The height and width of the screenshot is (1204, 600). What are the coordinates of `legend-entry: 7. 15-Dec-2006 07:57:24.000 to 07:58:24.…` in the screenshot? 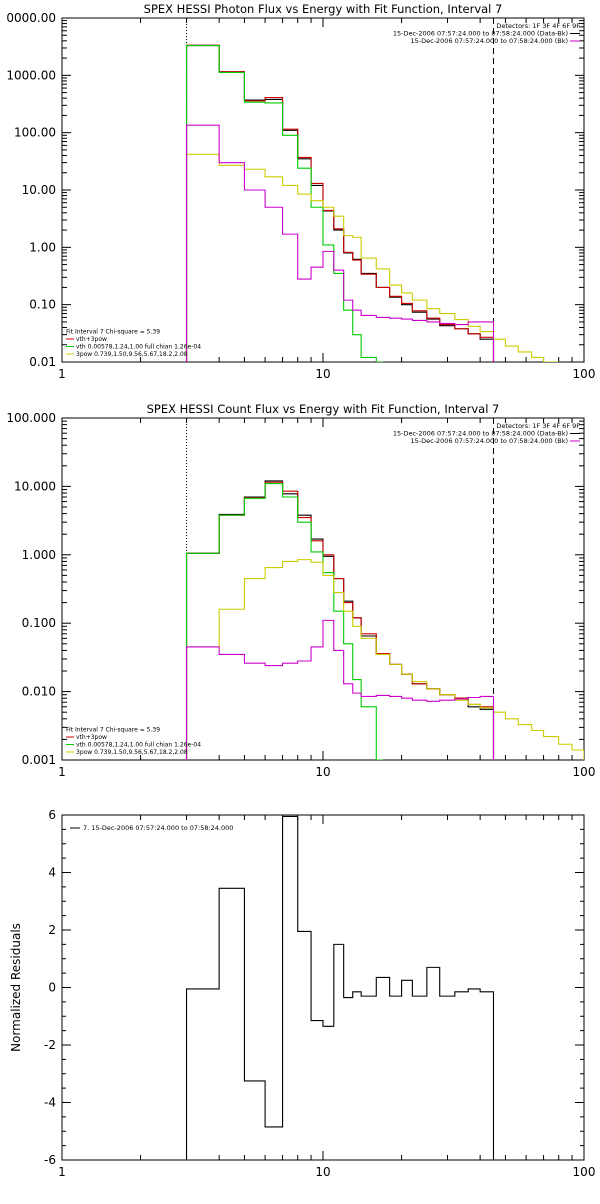 It's located at (158, 828).